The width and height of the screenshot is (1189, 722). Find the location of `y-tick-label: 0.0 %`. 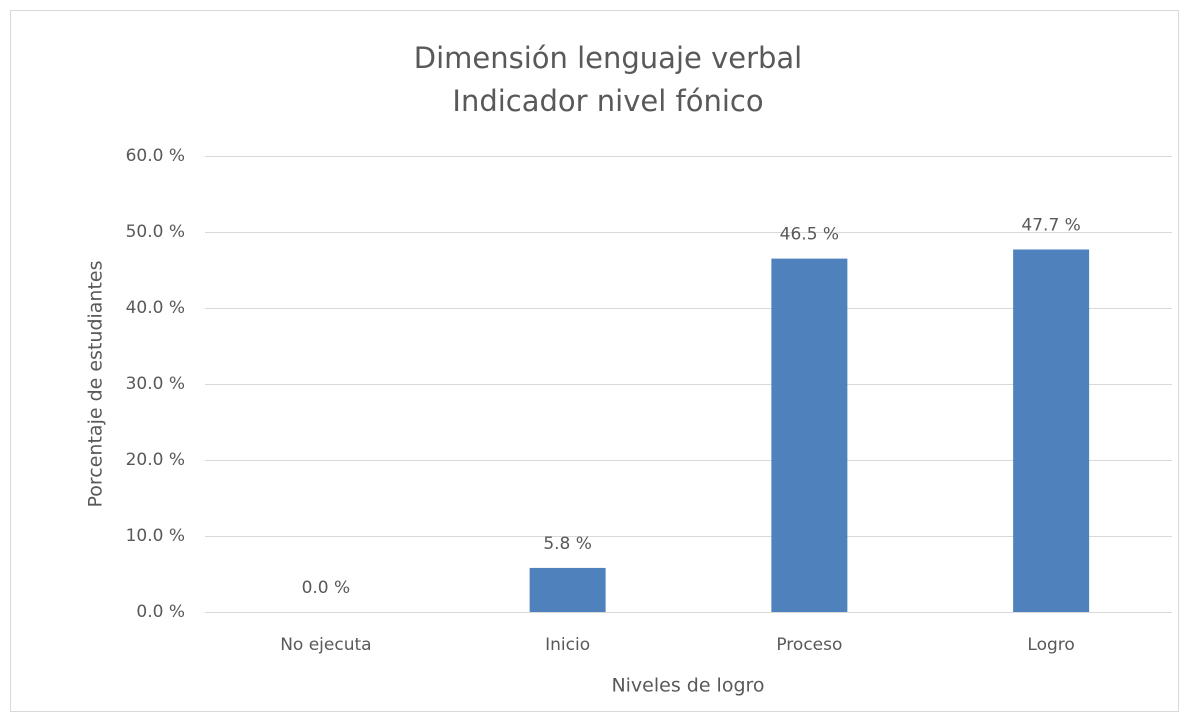

y-tick-label: 0.0 % is located at coordinates (160, 612).